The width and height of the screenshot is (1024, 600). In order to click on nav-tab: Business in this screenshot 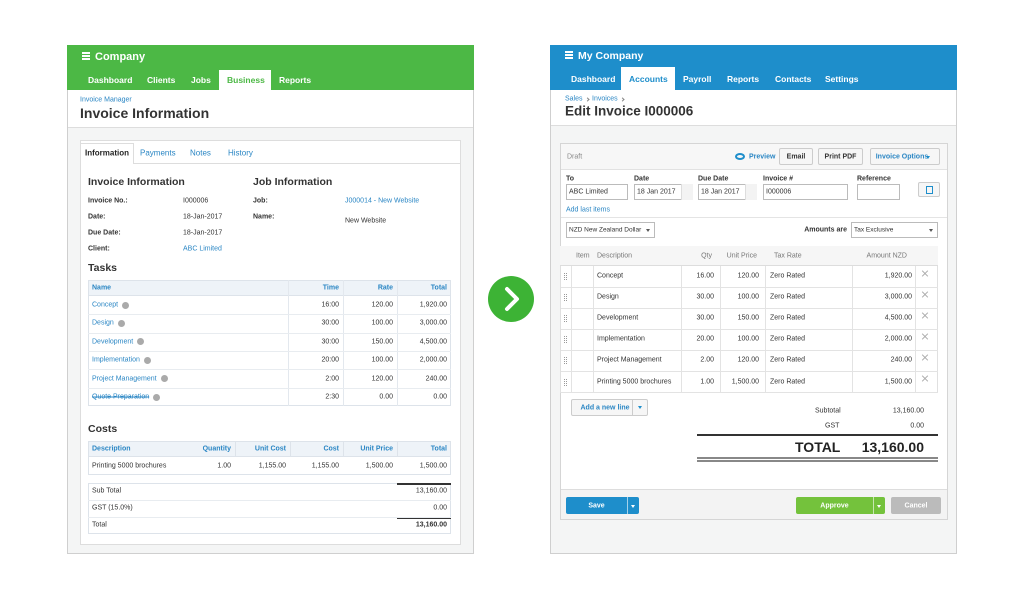, I will do `click(246, 80)`.